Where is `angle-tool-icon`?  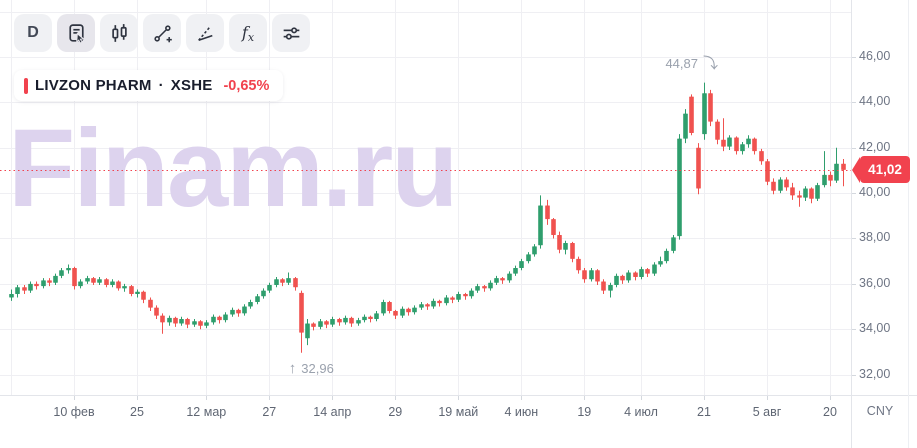
angle-tool-icon is located at coordinates (205, 33).